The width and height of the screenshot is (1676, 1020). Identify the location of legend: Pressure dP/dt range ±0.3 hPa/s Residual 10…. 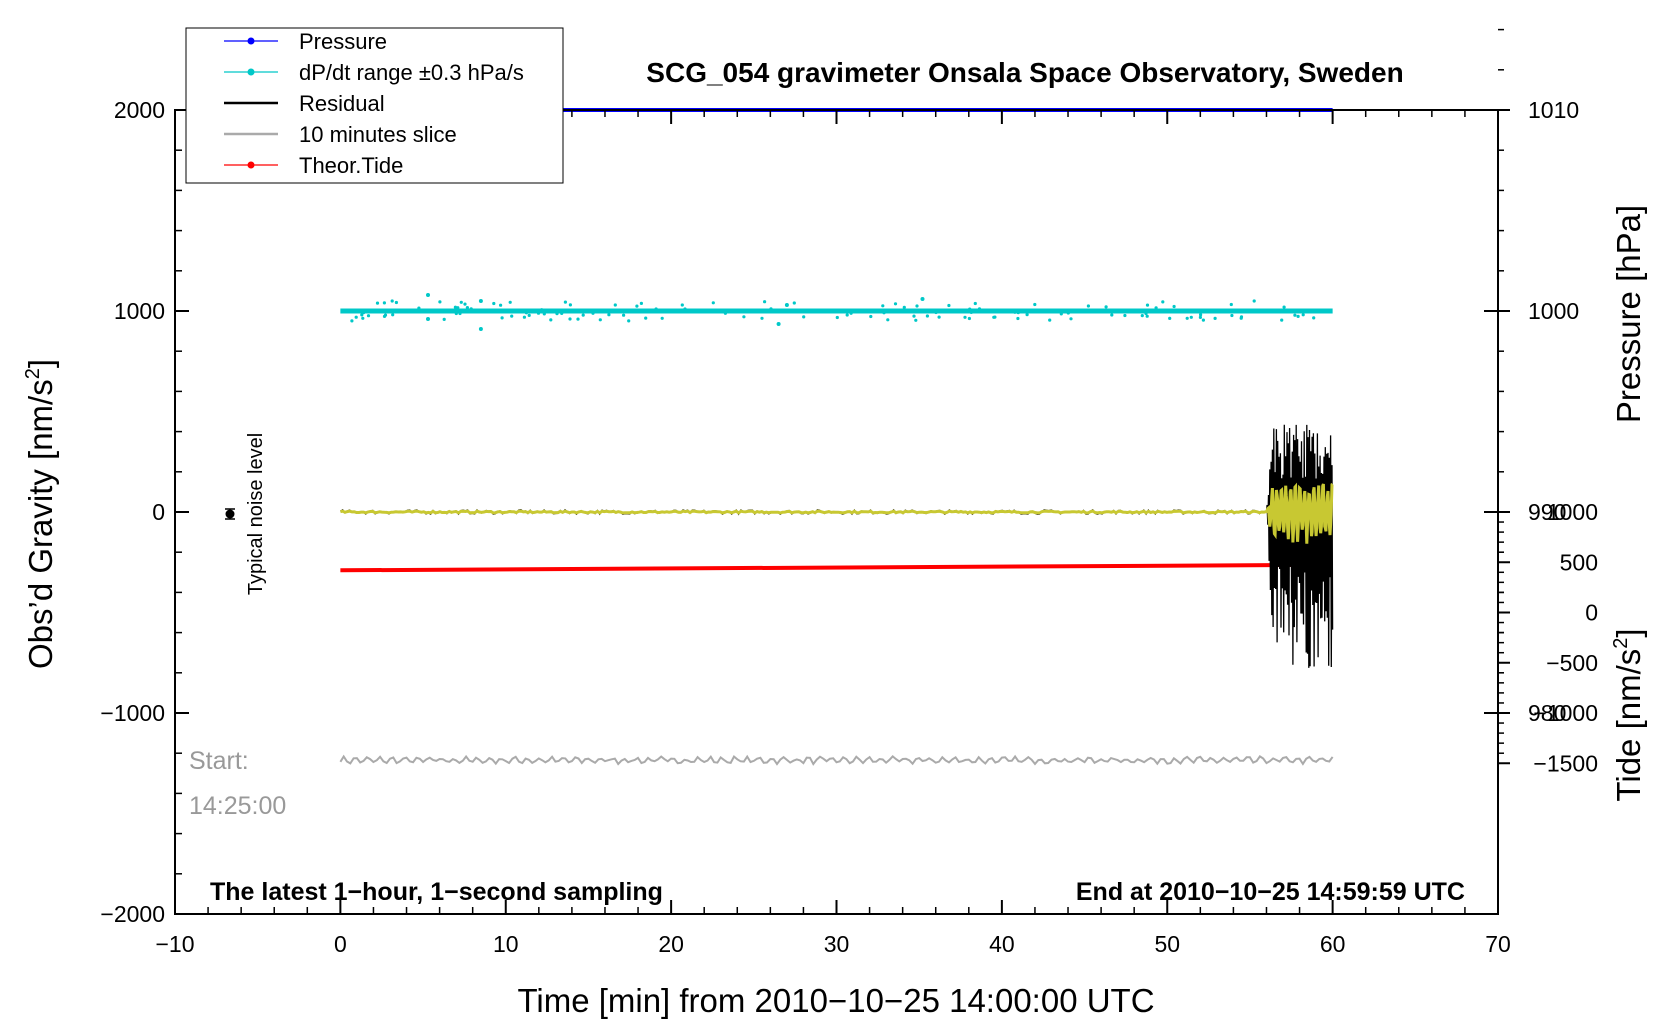
(374, 105).